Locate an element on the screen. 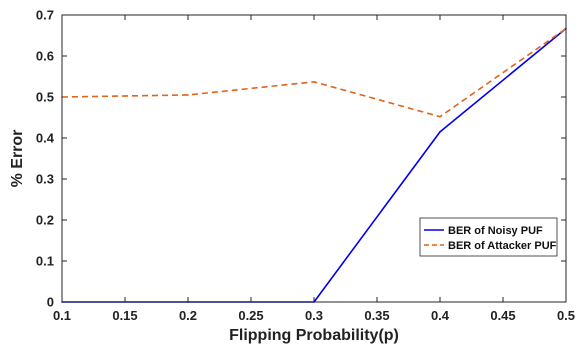  x-tick-label: 0.4 is located at coordinates (440, 315).